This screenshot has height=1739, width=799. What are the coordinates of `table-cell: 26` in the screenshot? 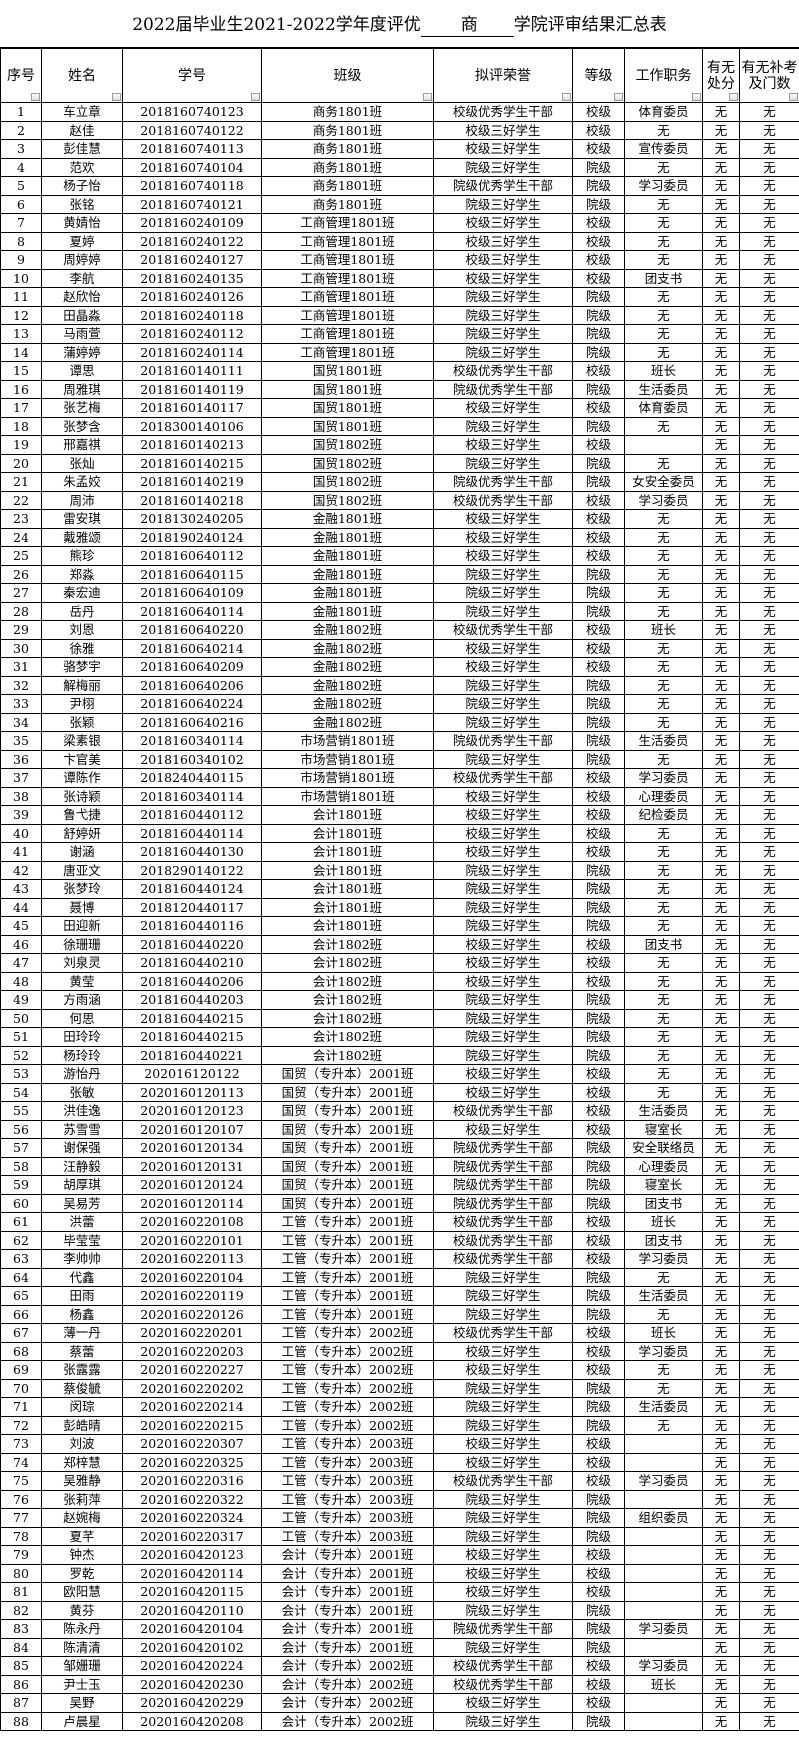 It's located at (21, 574).